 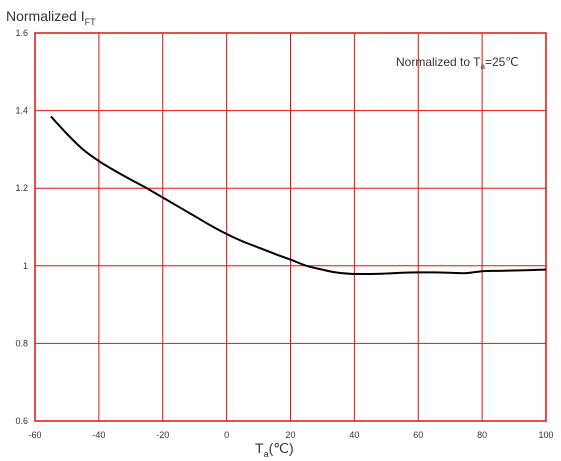 I want to click on x-tick-label: 40, so click(x=354, y=435).